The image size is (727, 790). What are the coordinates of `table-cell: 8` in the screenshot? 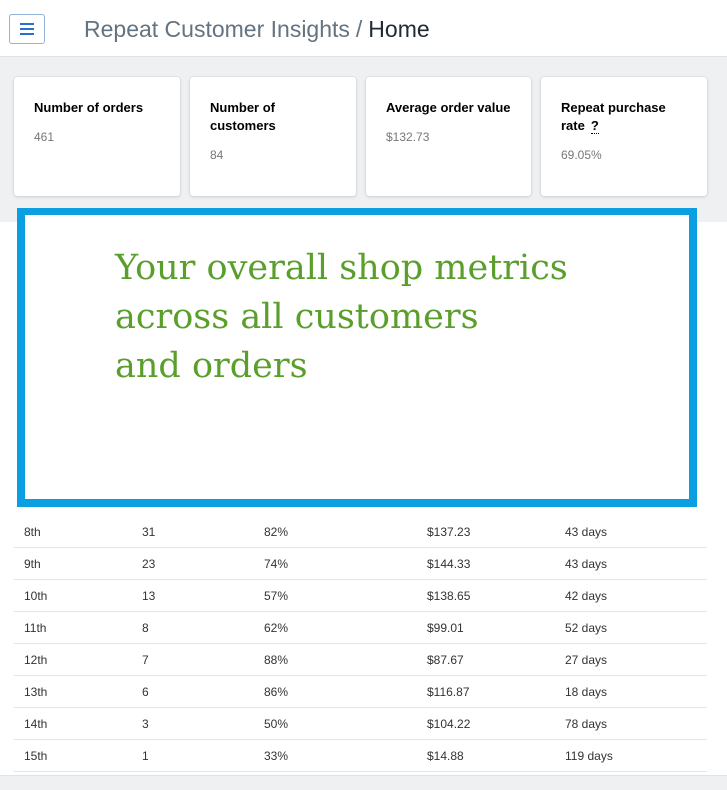 It's located at (145, 628).